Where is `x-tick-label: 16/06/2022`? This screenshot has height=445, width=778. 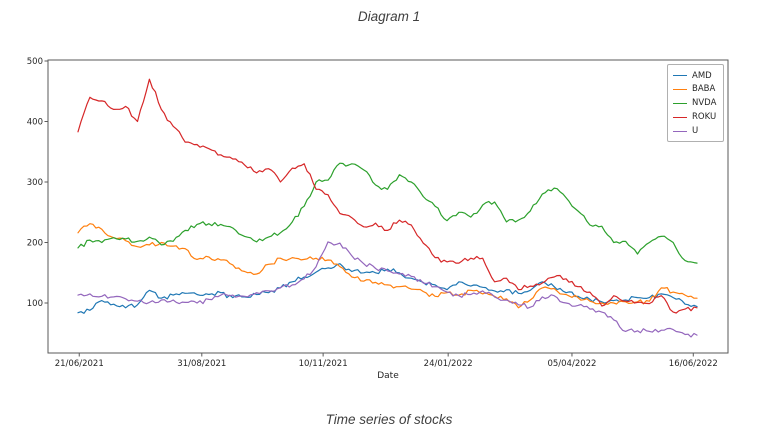
x-tick-label: 16/06/2022 is located at coordinates (693, 364).